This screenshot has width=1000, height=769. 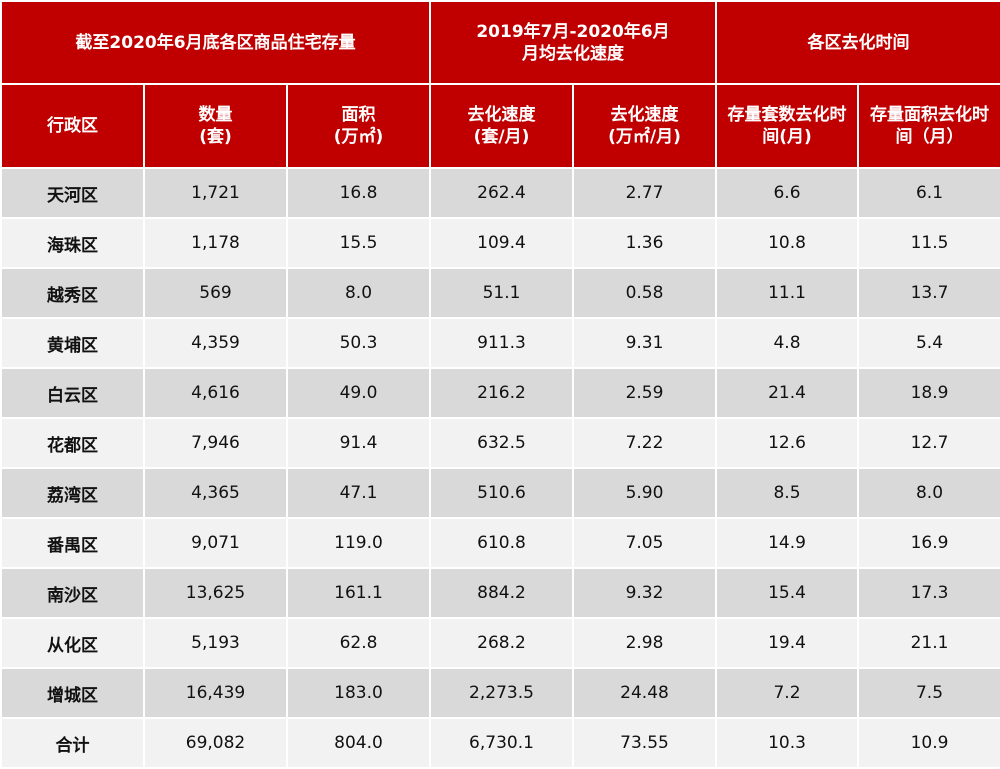 I want to click on cell-time-units: 4.8, so click(x=787, y=343).